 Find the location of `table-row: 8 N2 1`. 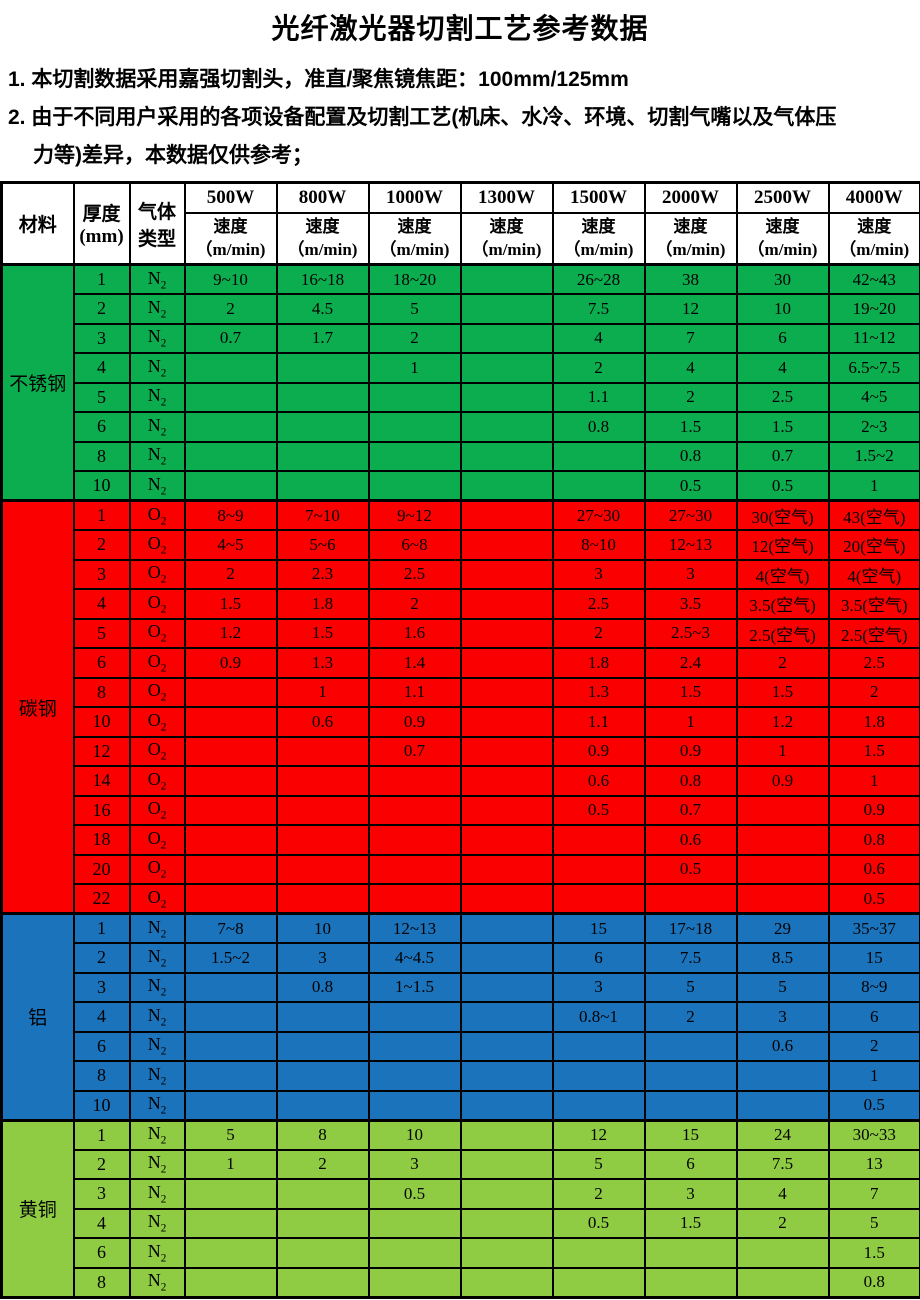

table-row: 8 N2 1 is located at coordinates (460, 1076).